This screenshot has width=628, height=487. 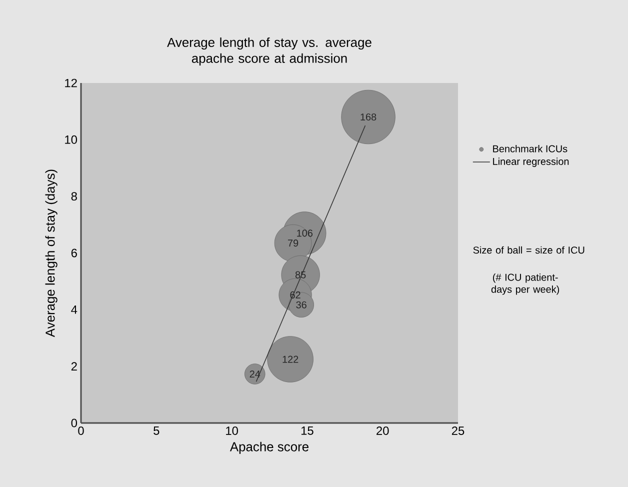 What do you see at coordinates (530, 148) in the screenshot?
I see `legend-label: Benchmark ICUs` at bounding box center [530, 148].